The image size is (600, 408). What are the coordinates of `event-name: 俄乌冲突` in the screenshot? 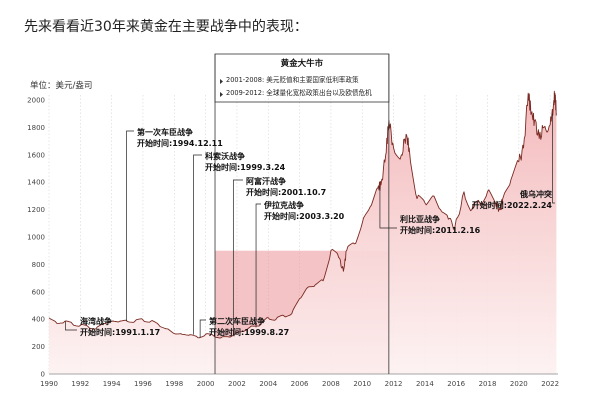 It's located at (535, 194).